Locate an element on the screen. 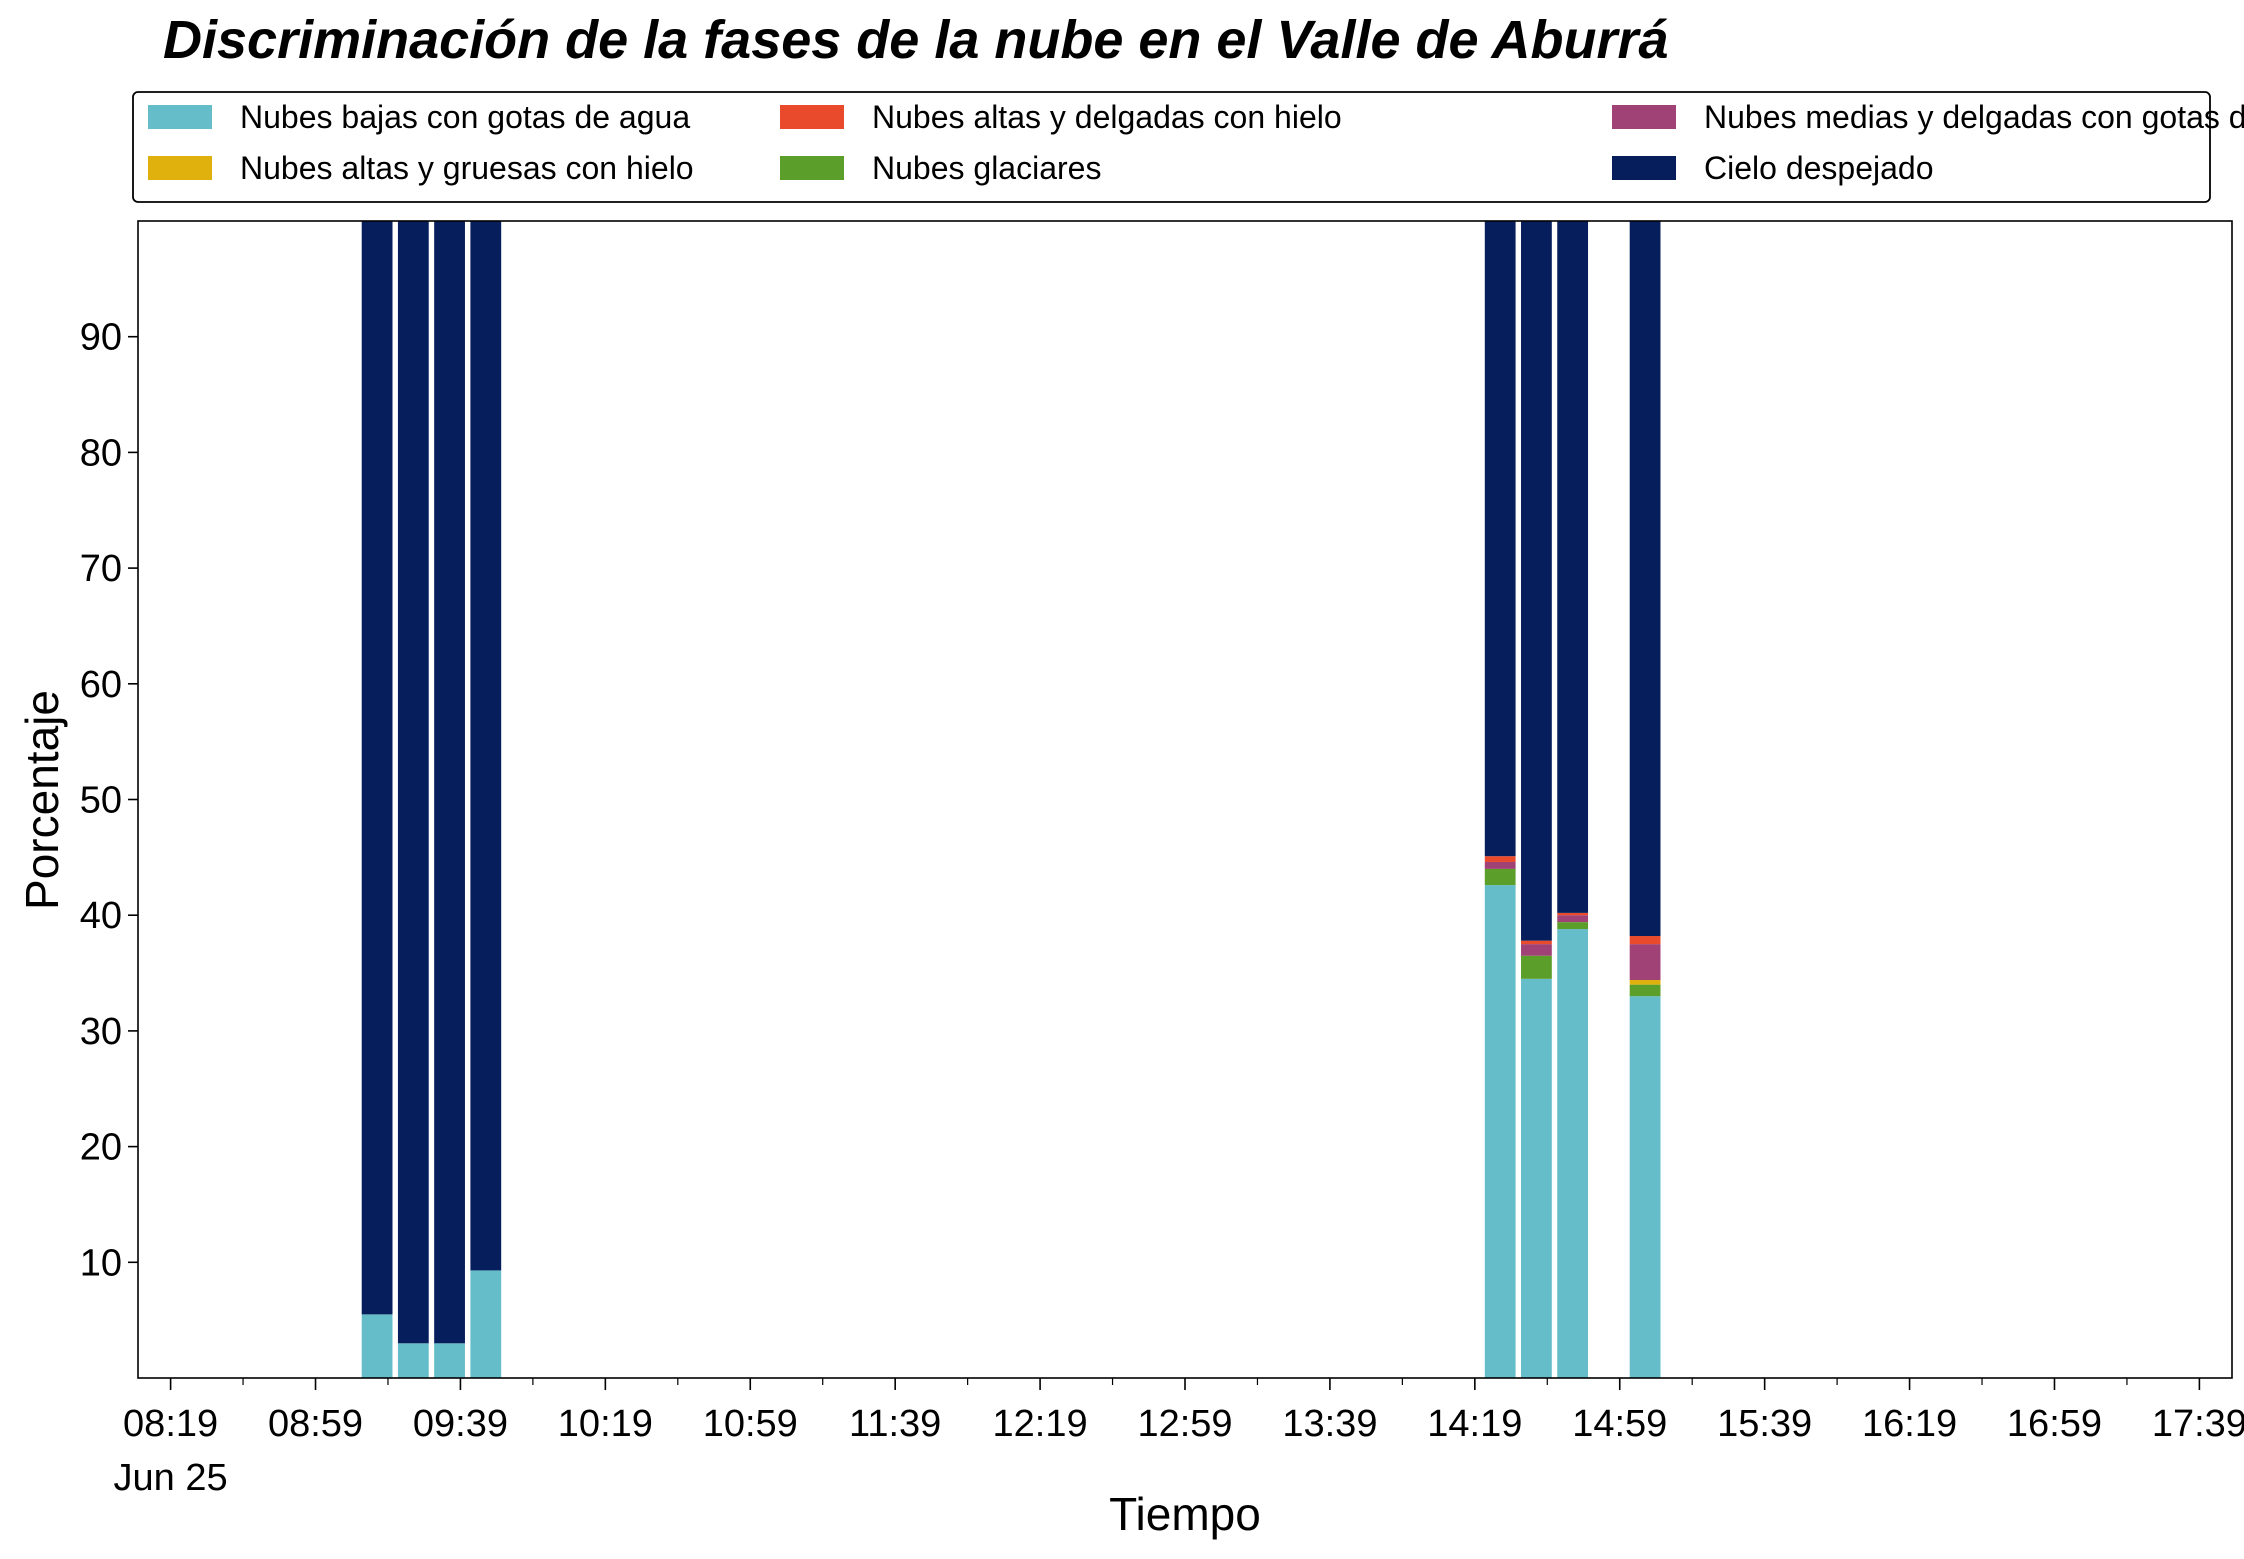 This screenshot has width=2244, height=1559. bar-segment-1446-s3 is located at coordinates (1573, 919).